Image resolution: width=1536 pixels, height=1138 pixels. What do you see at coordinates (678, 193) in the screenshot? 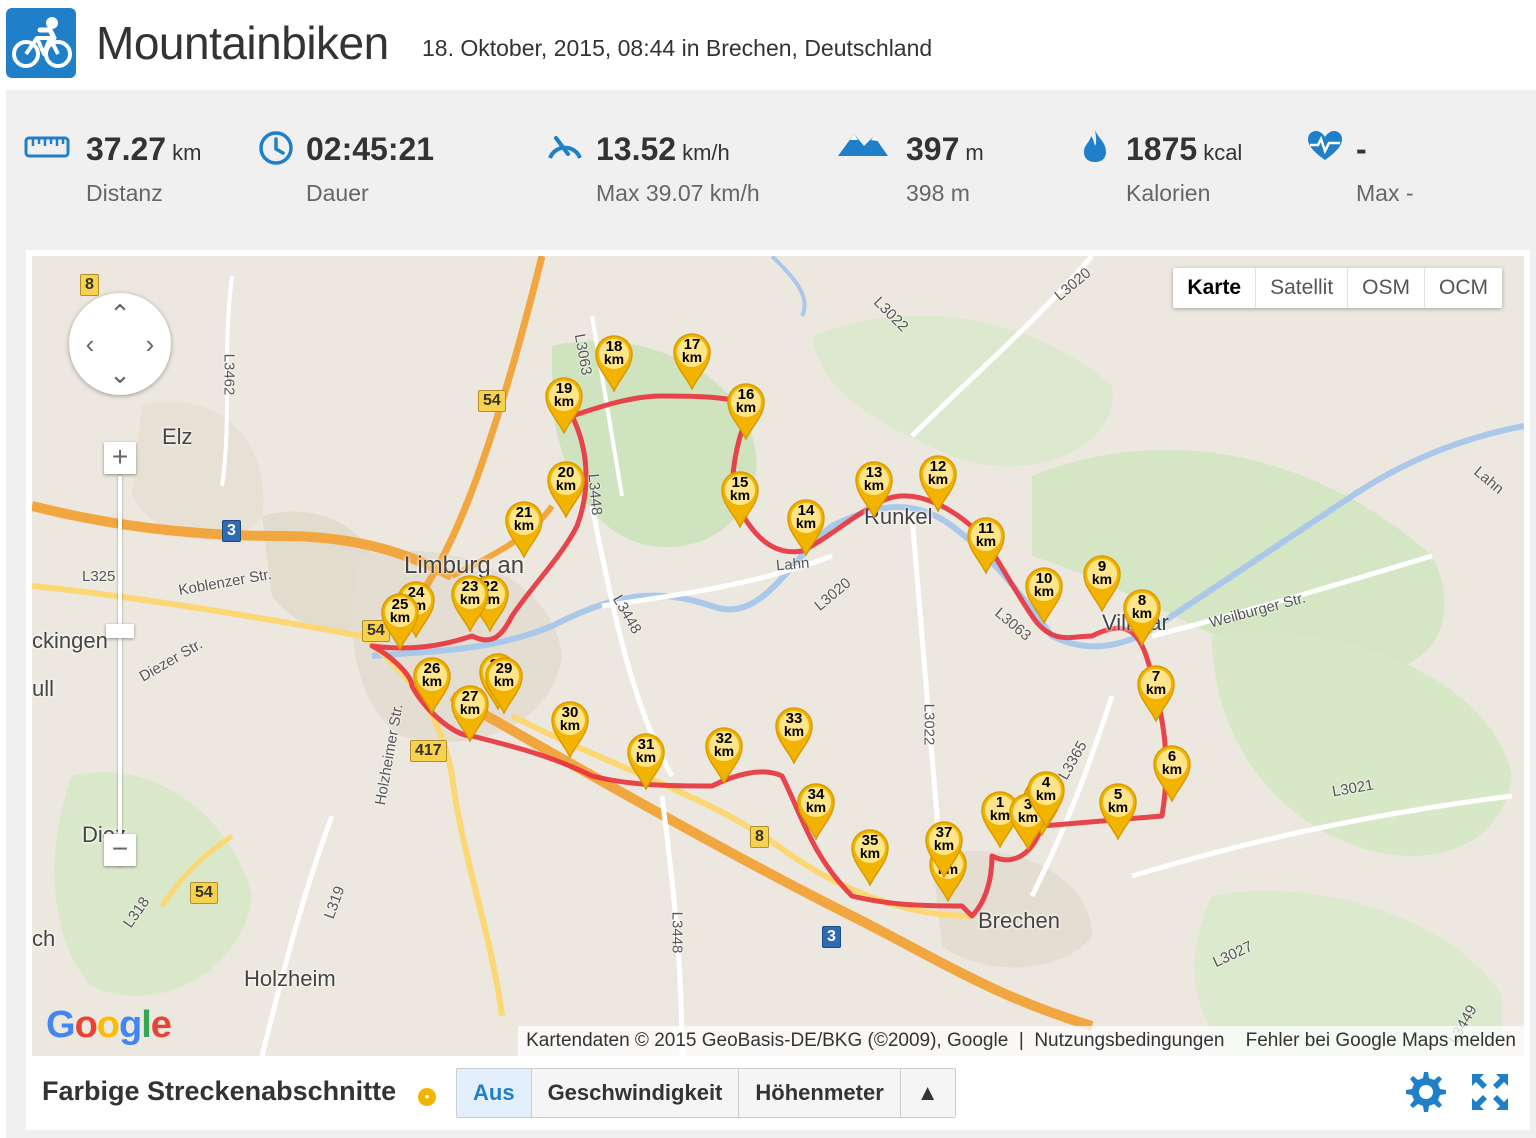
I see `stat-label: Max 39.07 km/h` at bounding box center [678, 193].